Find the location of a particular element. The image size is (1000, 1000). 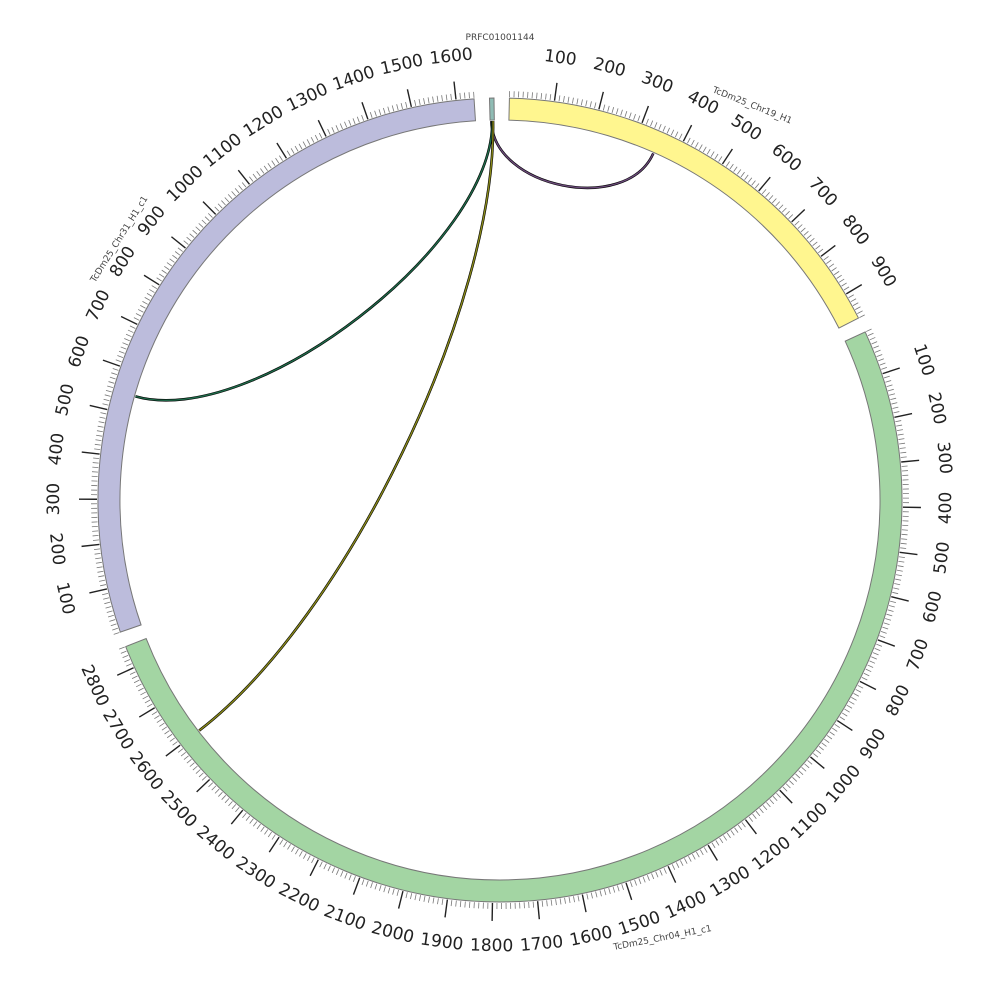

tick-label-chr04: 900 is located at coordinates (873, 744).